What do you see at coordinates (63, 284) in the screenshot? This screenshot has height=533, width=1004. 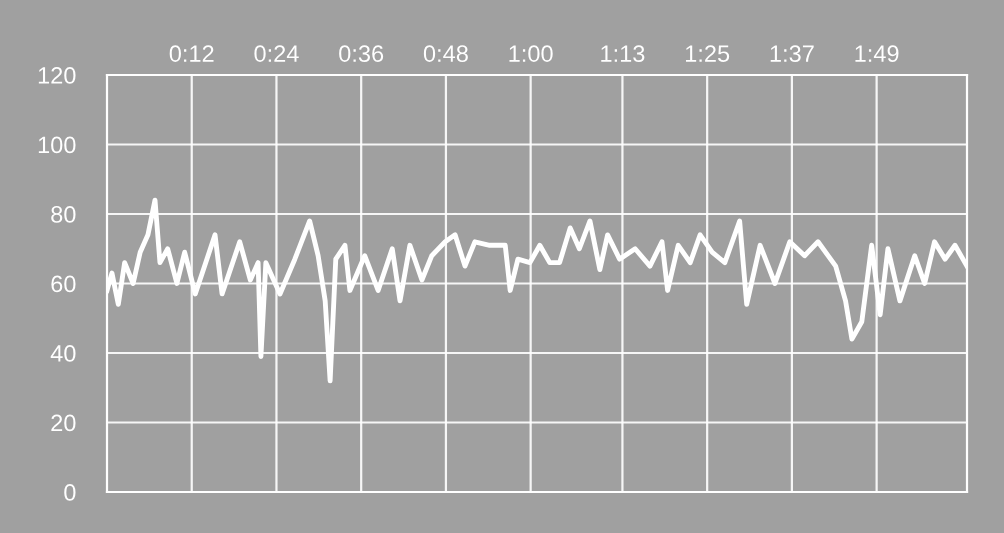 I see `y-tick-label: 60` at bounding box center [63, 284].